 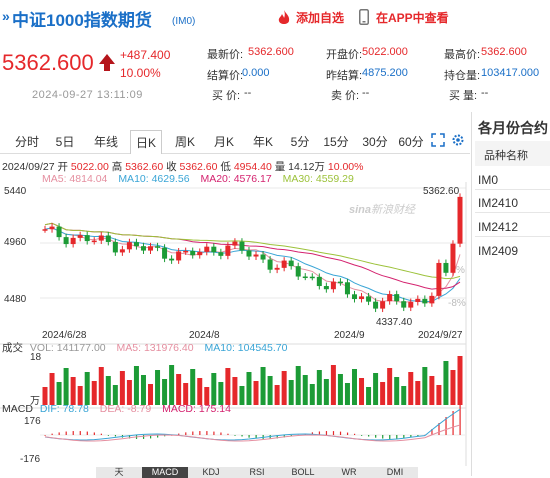 I want to click on macd-label: MACD, so click(x=17, y=409).